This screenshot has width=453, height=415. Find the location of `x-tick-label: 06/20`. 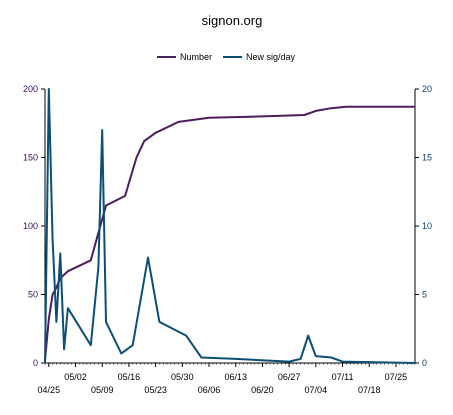

x-tick-label: 06/20 is located at coordinates (262, 390).